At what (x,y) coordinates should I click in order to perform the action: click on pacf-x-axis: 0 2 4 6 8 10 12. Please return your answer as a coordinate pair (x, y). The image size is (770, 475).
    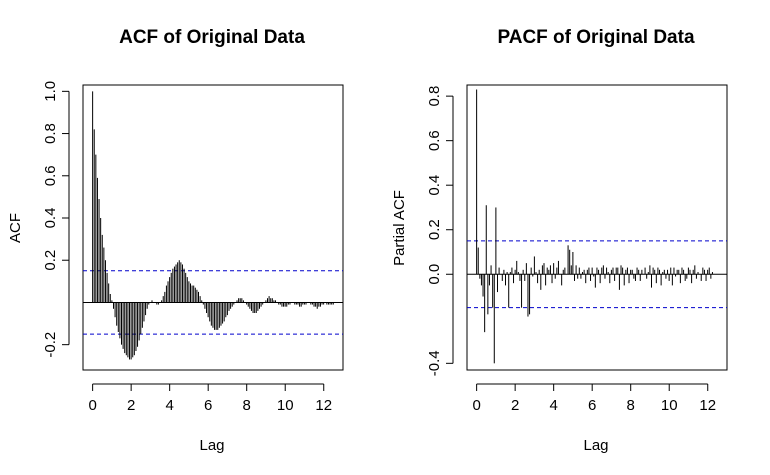
    Looking at the image, I should click on (594, 398).